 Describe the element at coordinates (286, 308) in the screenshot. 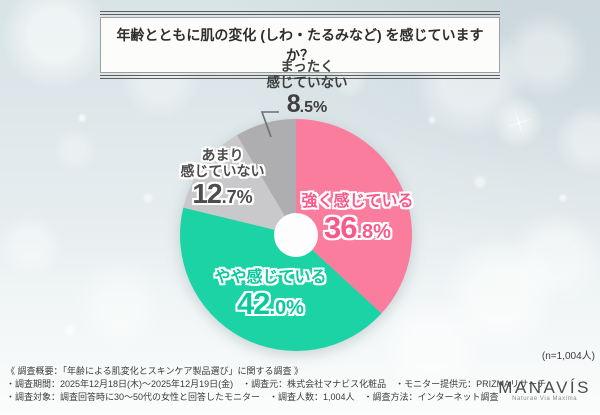

I see `pct-decimal: .0%` at that location.